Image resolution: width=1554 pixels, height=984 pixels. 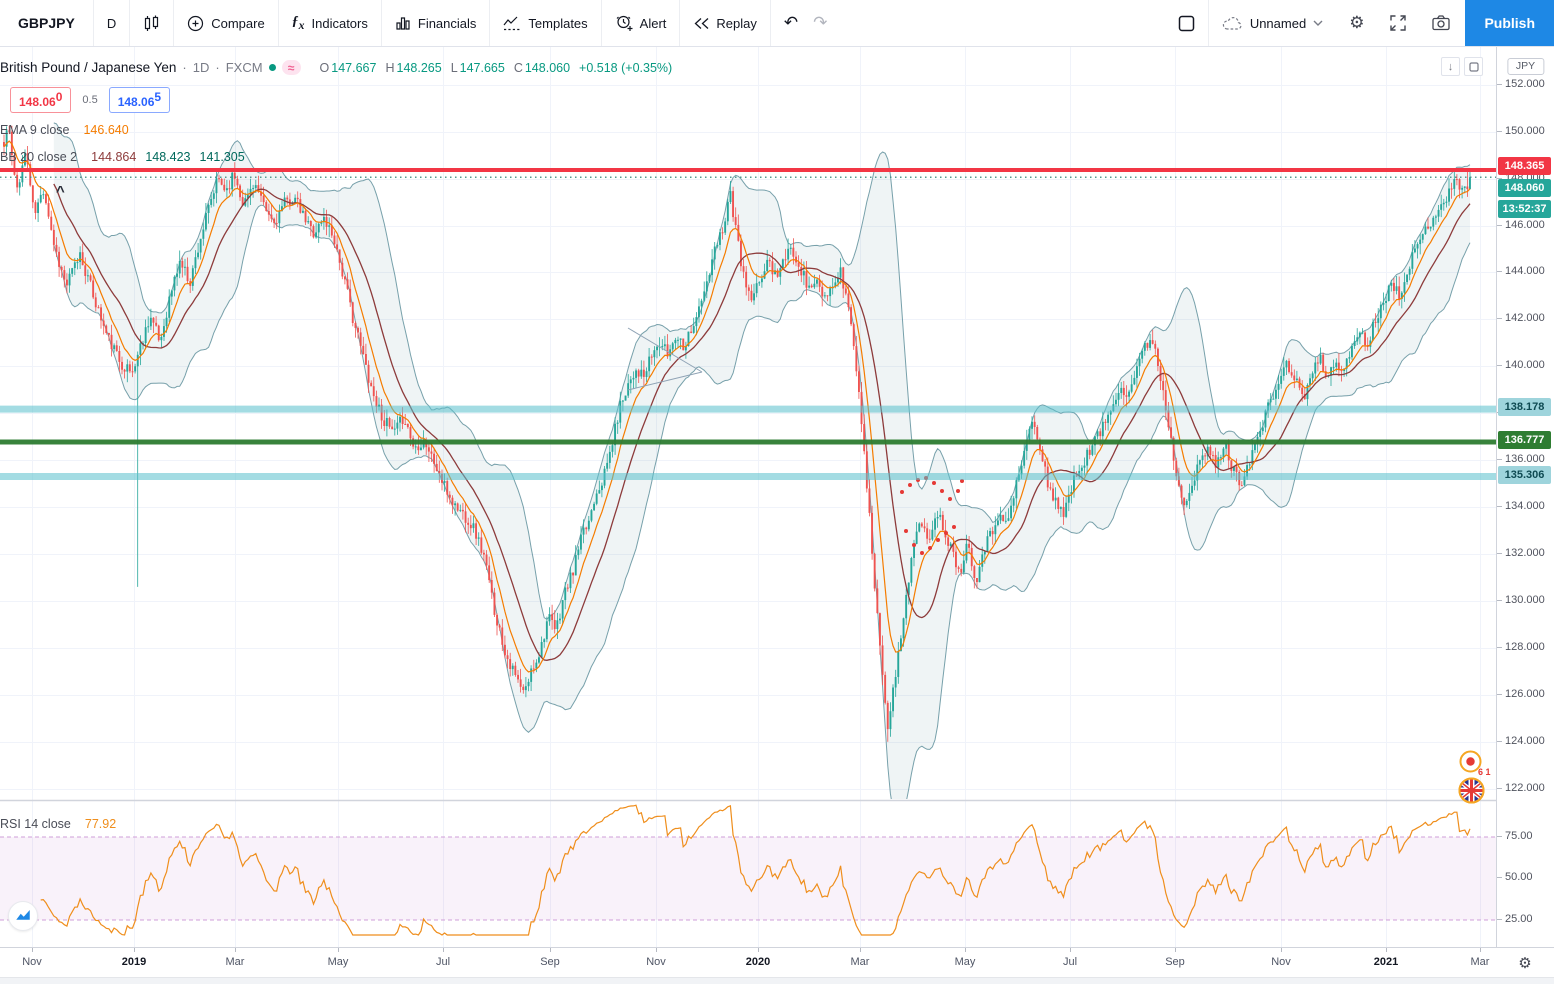 What do you see at coordinates (1521, 506) in the screenshot?
I see `price-tick-label: 134.000` at bounding box center [1521, 506].